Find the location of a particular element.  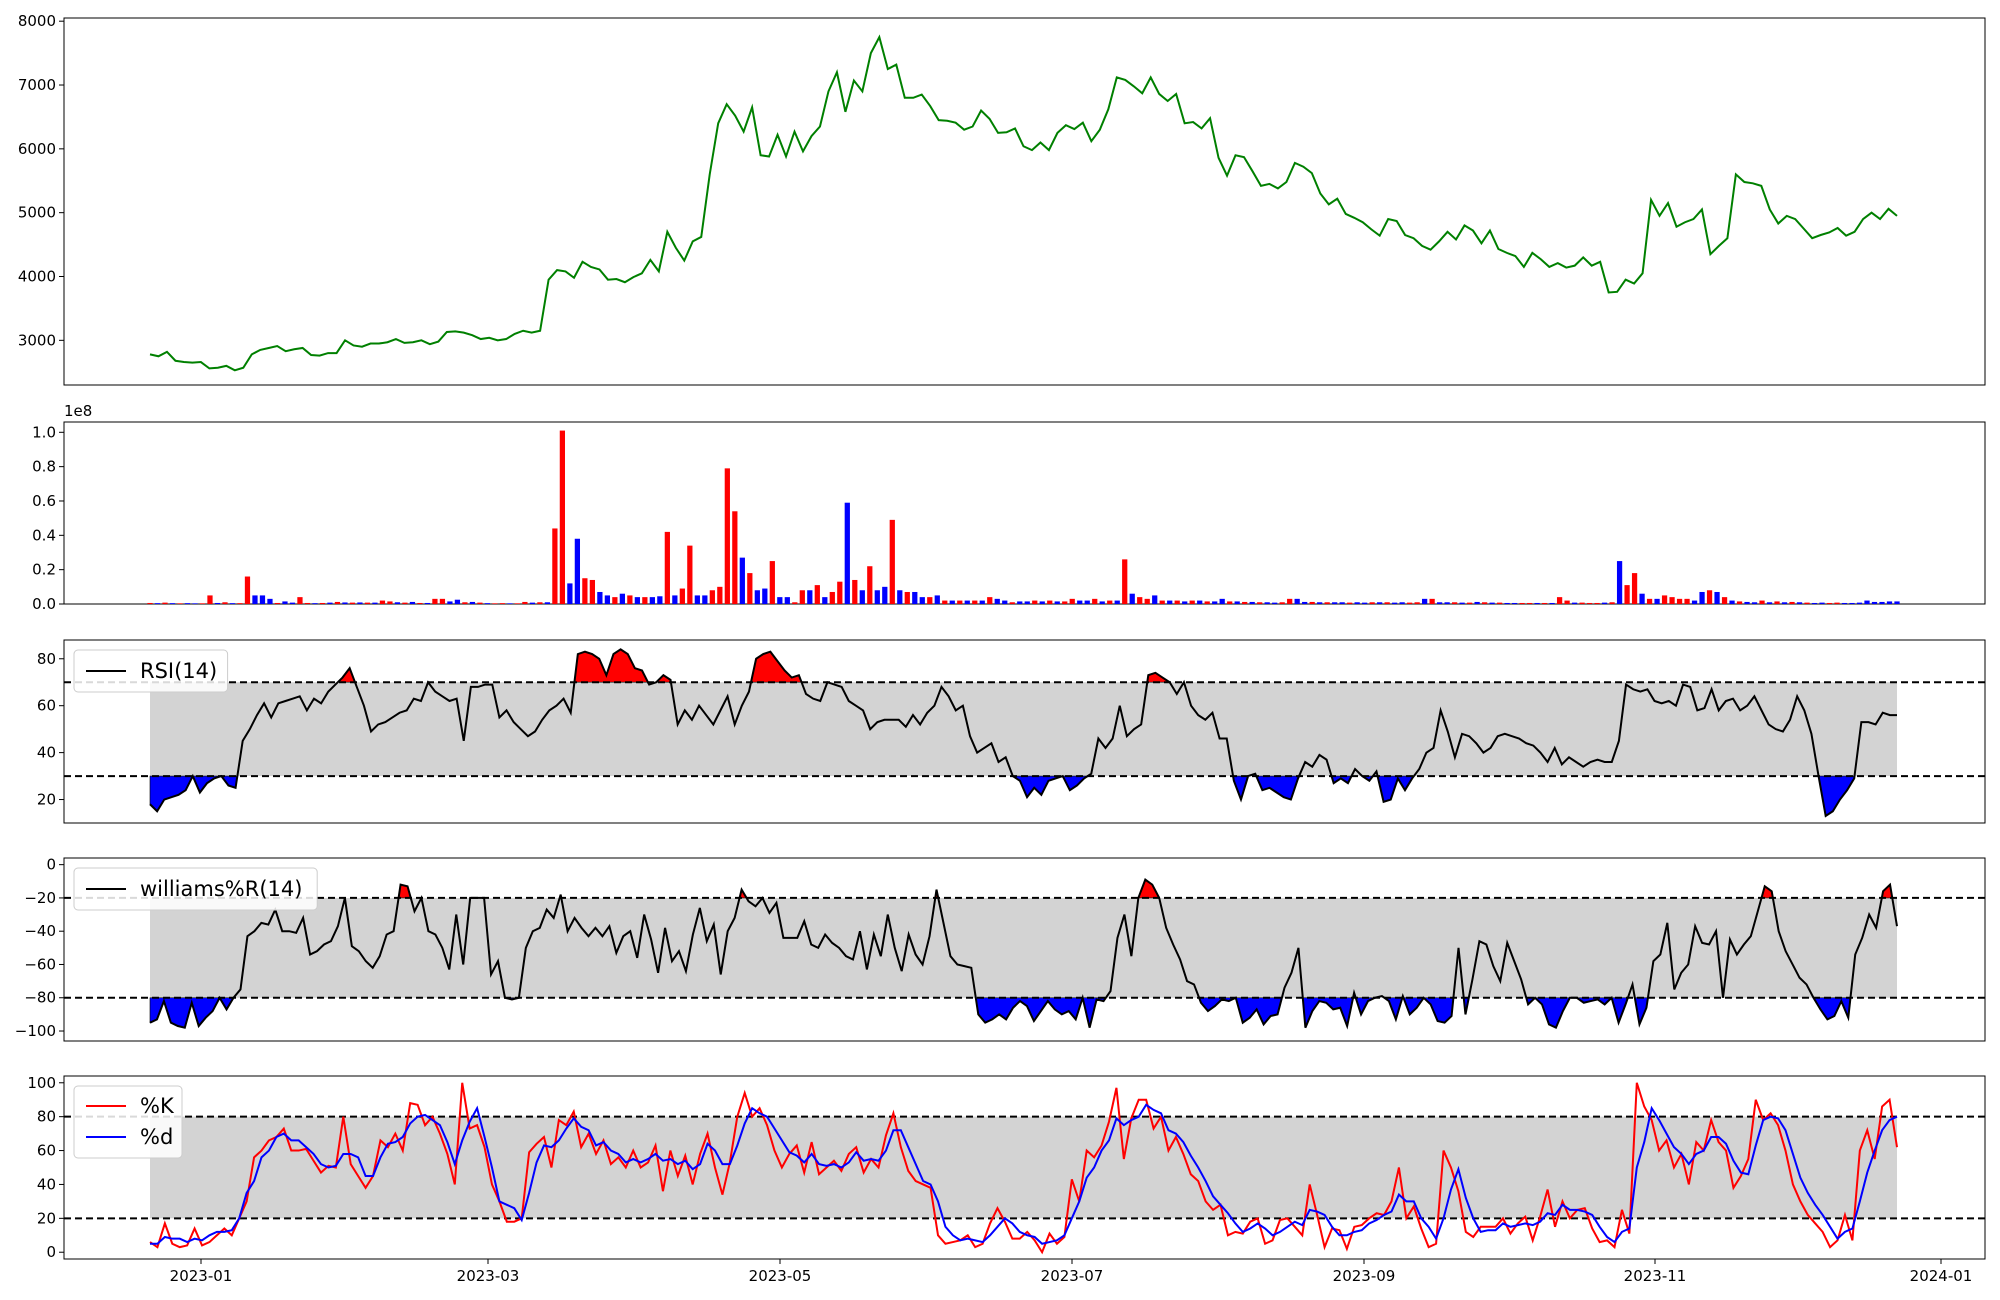

y-tick-label: 4000 is located at coordinates (37, 276).